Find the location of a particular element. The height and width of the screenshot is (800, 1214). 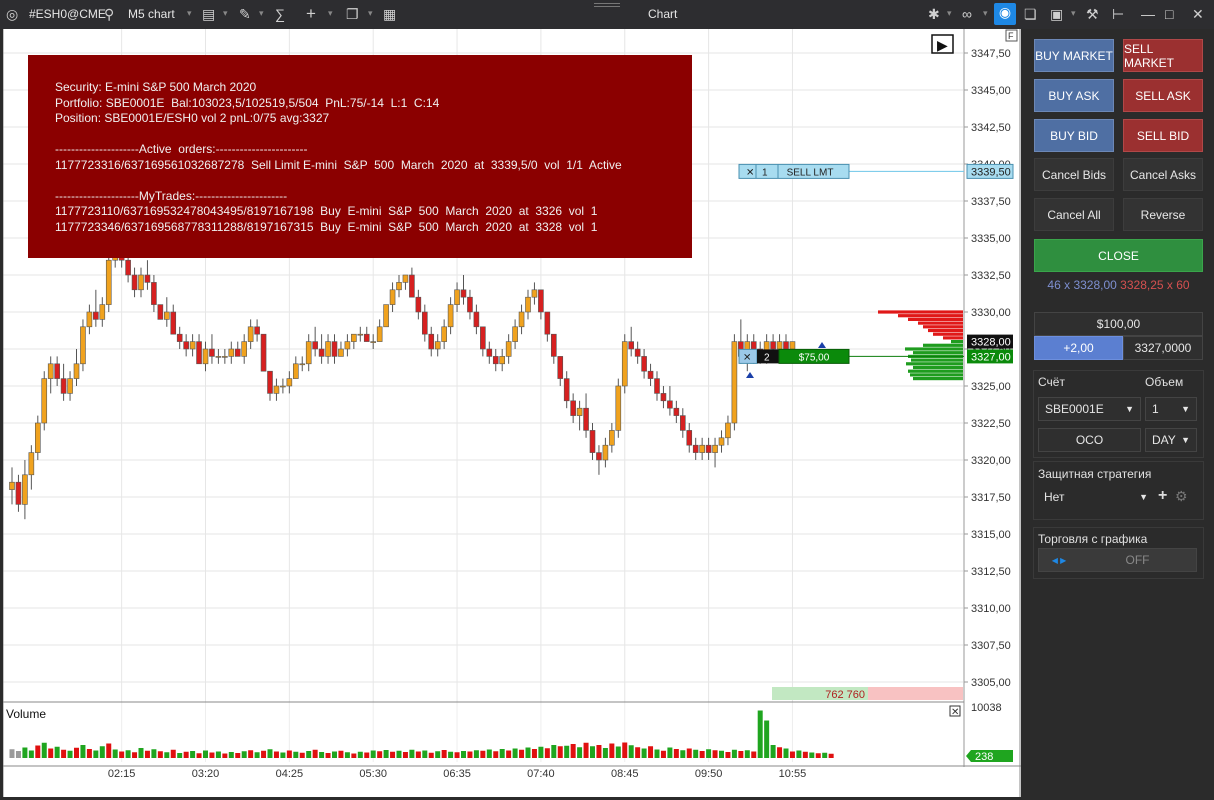

volume-select: 1 ▼ is located at coordinates (1171, 409).